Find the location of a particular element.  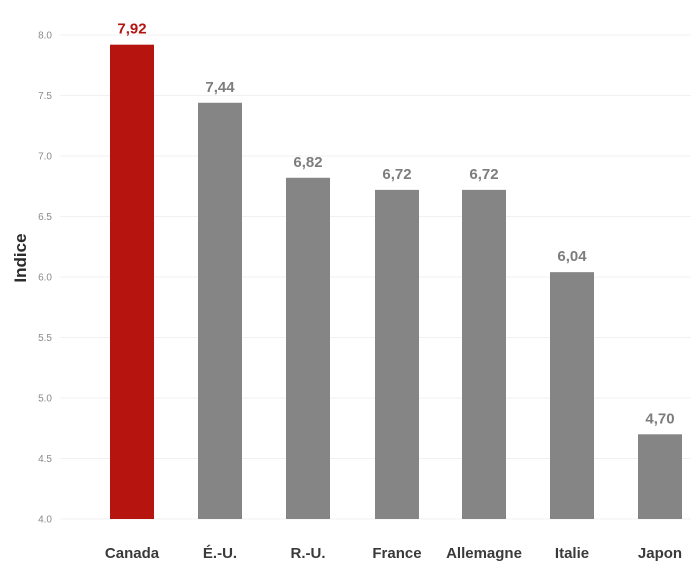

x-tick-label: Italie is located at coordinates (572, 553).